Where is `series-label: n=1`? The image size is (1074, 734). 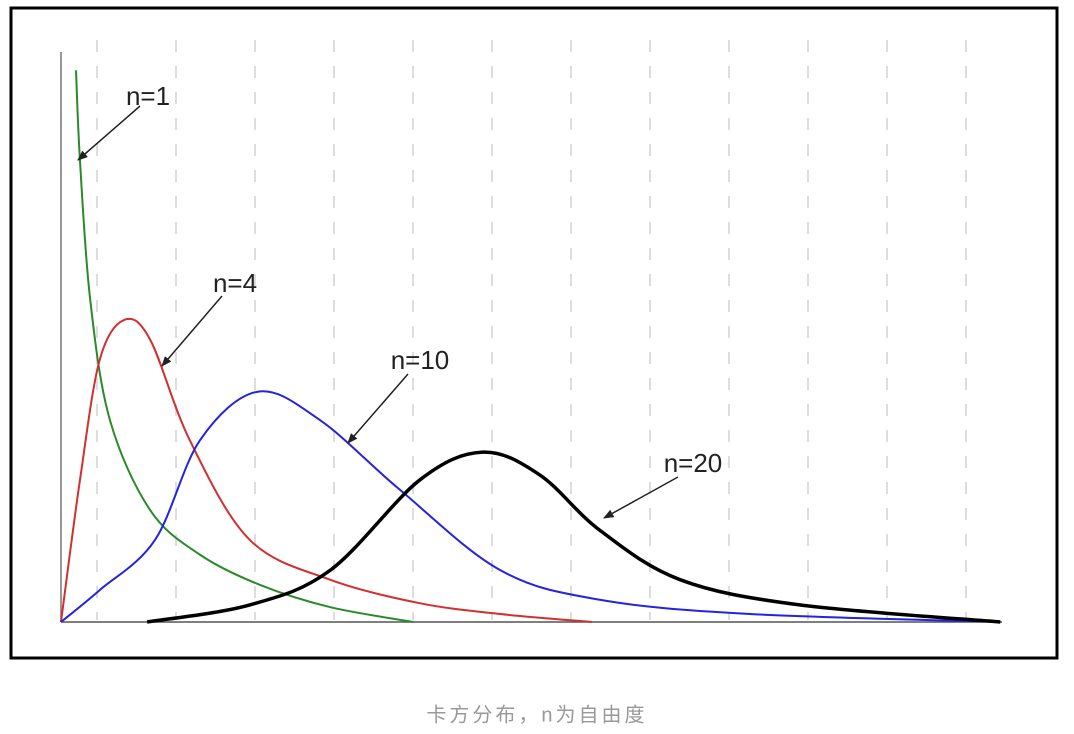
series-label: n=1 is located at coordinates (148, 96).